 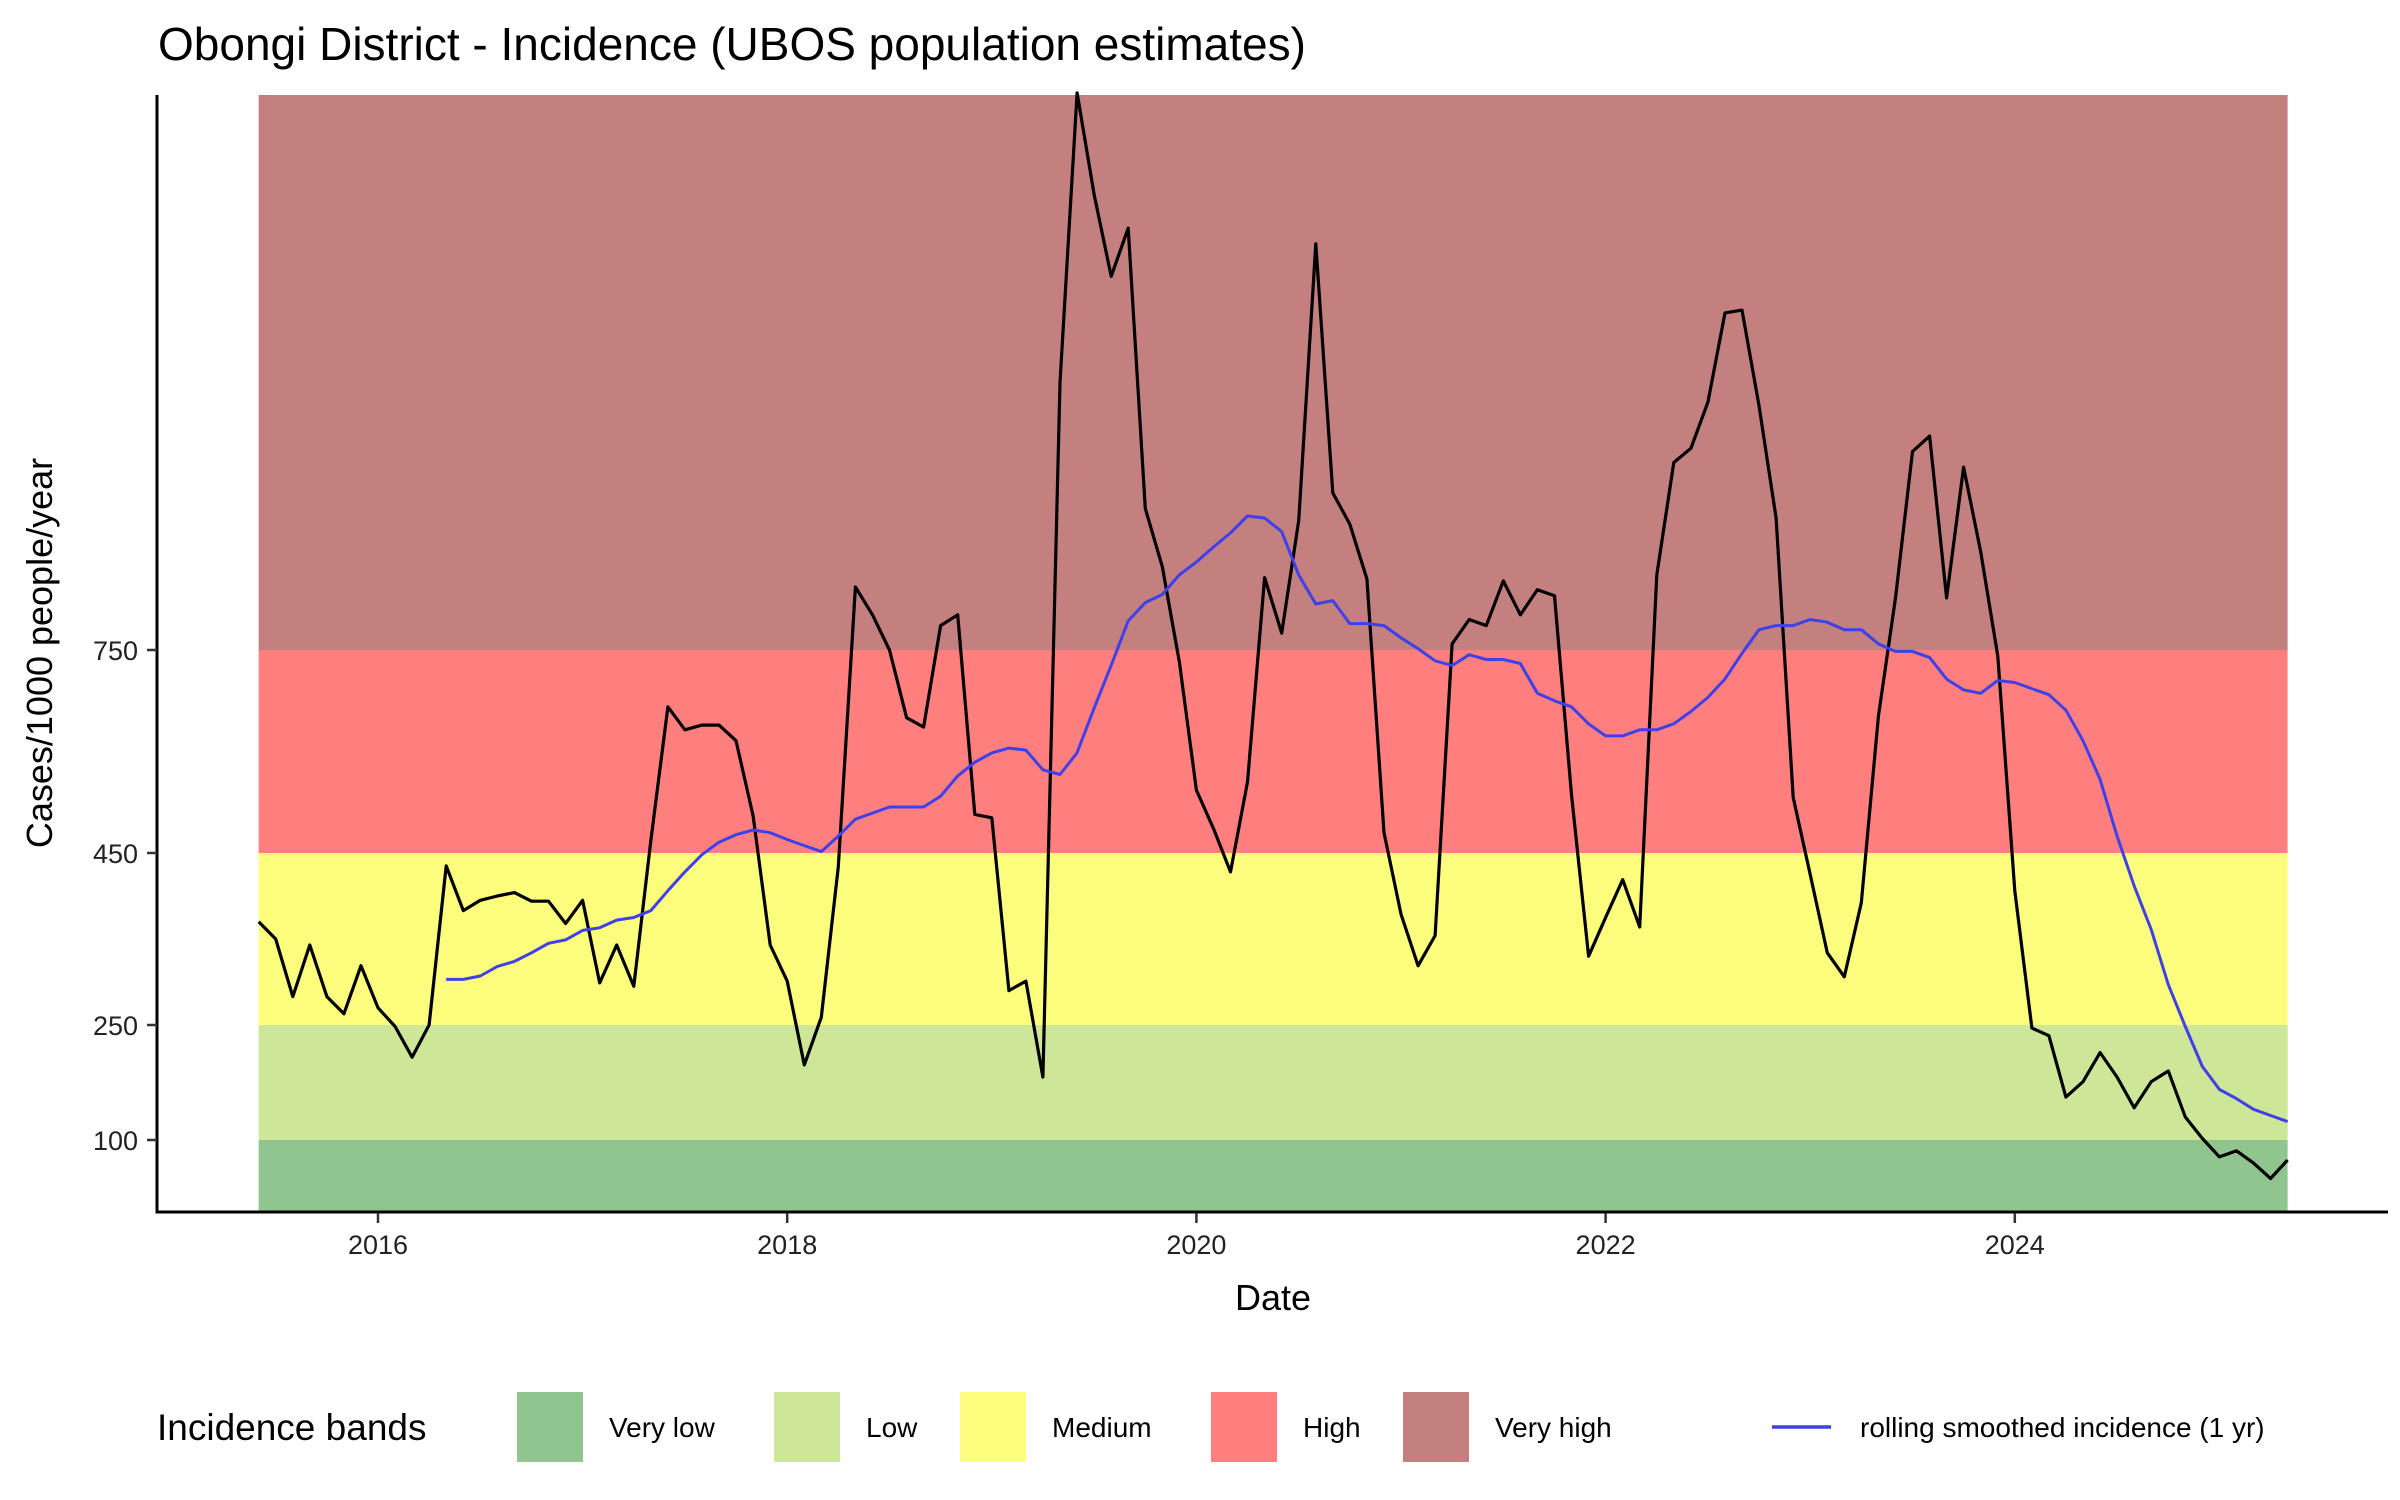 What do you see at coordinates (662, 1427) in the screenshot?
I see `legend-label-very-low: Very low` at bounding box center [662, 1427].